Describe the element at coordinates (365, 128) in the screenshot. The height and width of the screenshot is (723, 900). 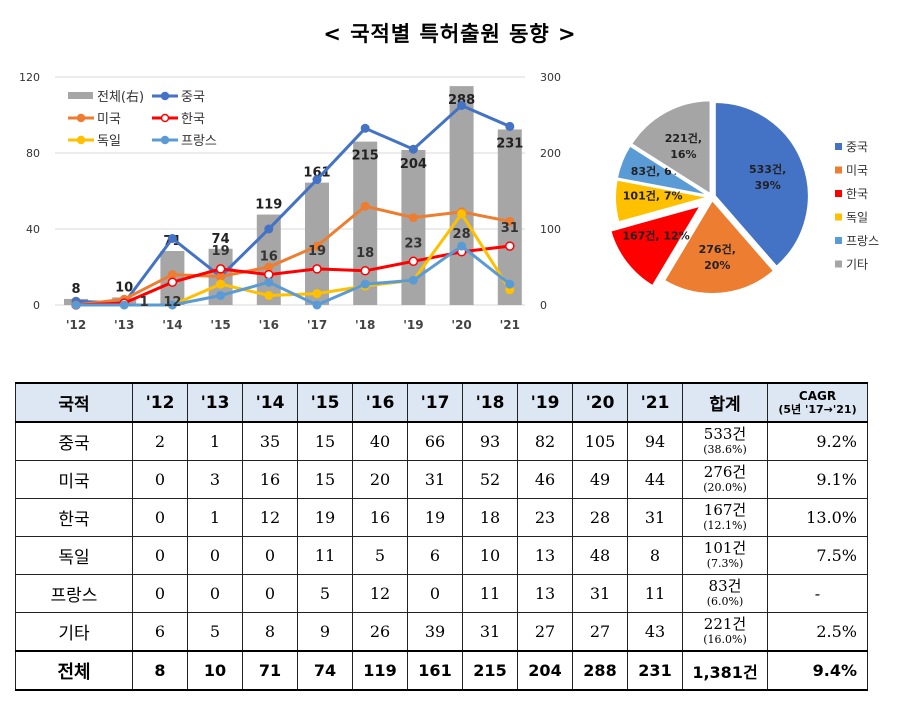
I see `point-중국` at that location.